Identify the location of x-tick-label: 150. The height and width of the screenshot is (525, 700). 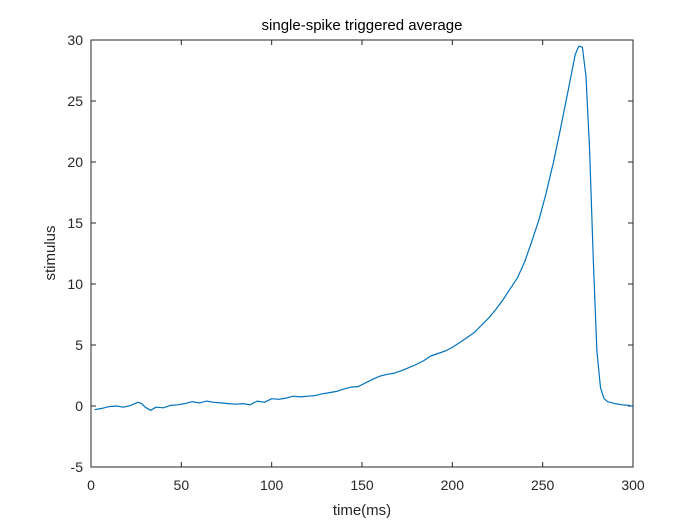
(362, 485).